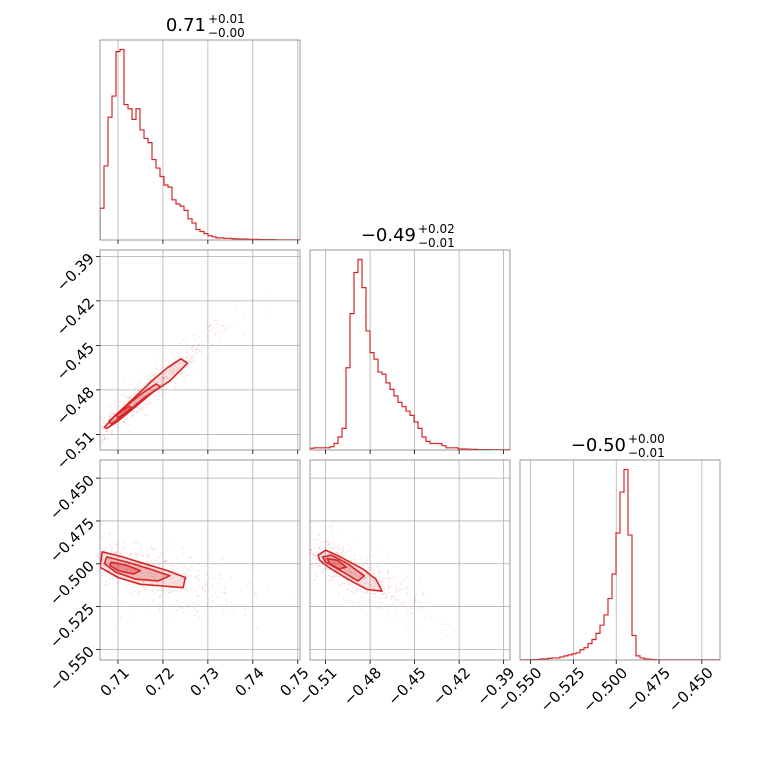 This screenshot has width=760, height=760. I want to click on histogram-step-line, so click(200, 144).